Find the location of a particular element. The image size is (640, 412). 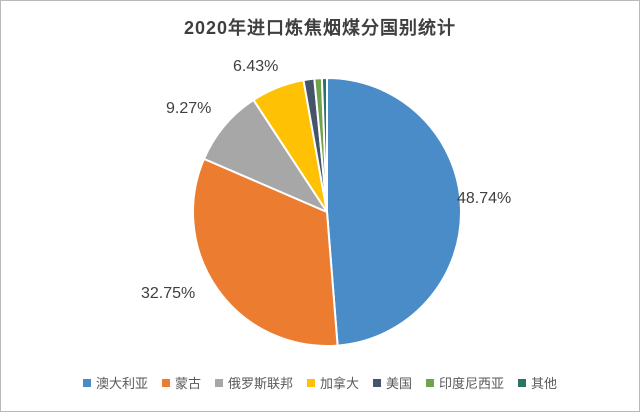

legend: 澳大利亚 蒙古 俄罗斯联邦 加拿大 美国 印度尼西亚 其他 is located at coordinates (320, 382).